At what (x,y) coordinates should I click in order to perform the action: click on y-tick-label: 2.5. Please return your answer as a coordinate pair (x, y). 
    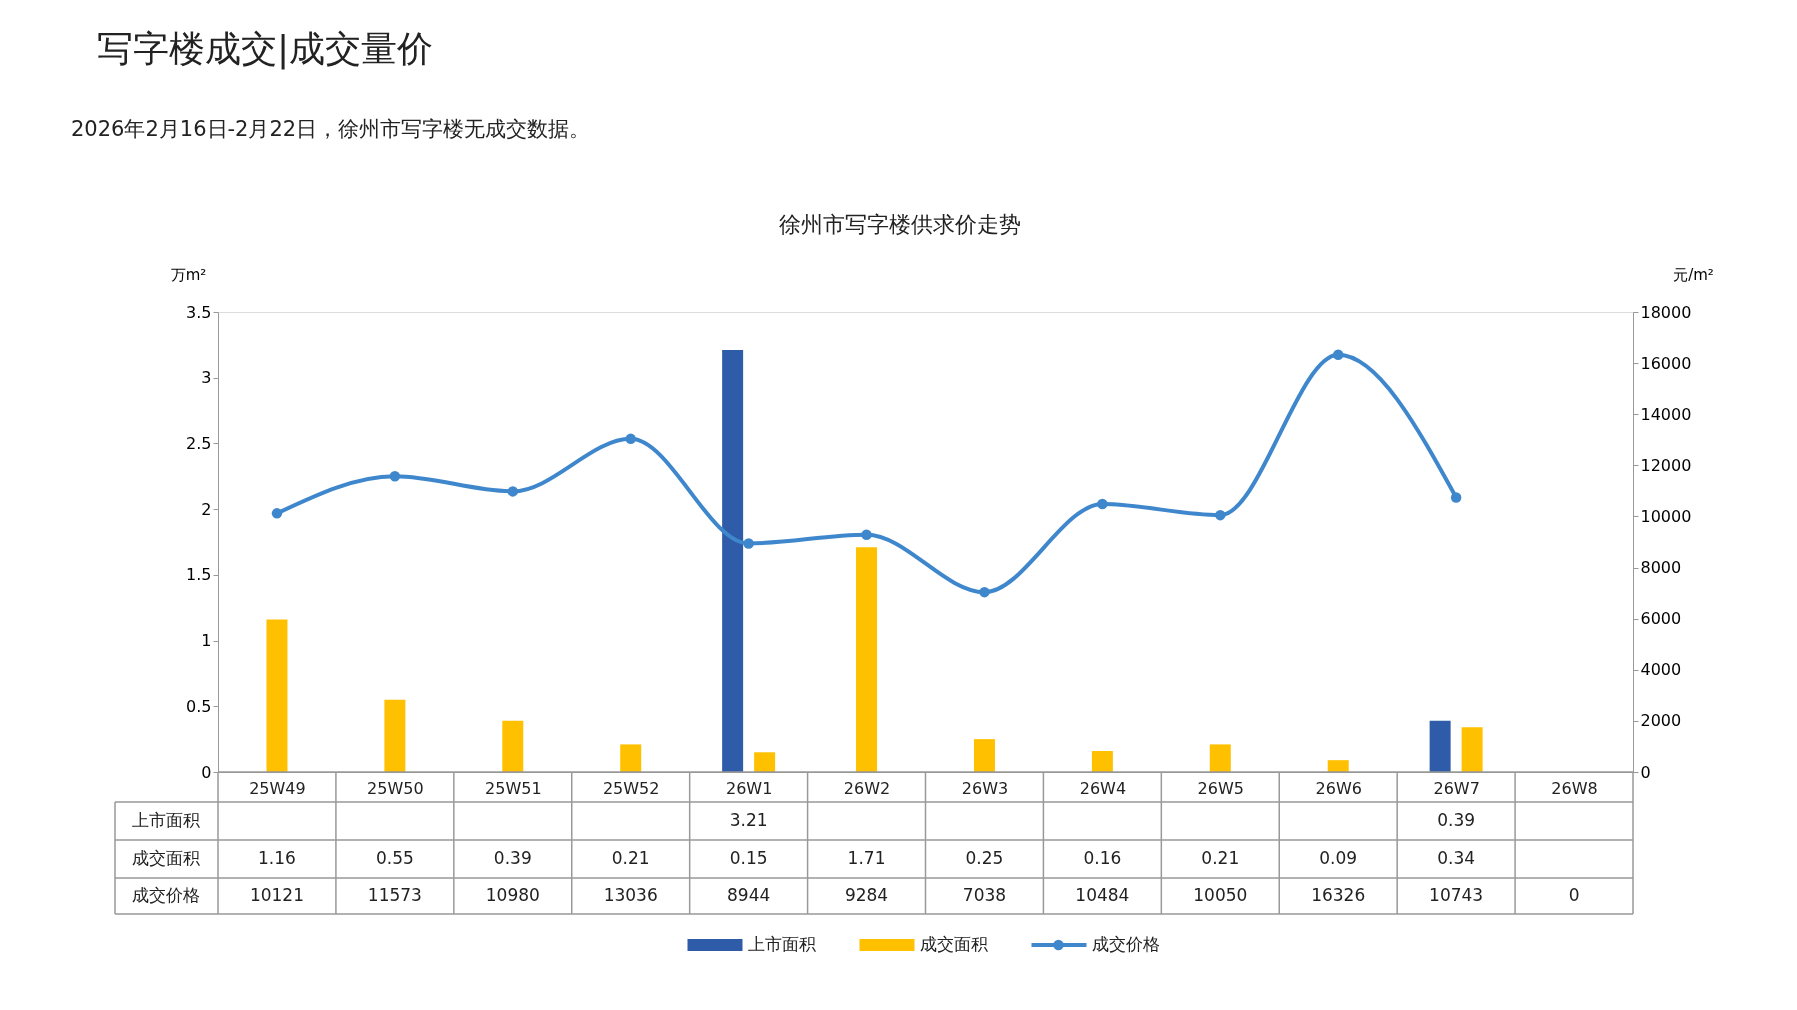
    Looking at the image, I should click on (199, 443).